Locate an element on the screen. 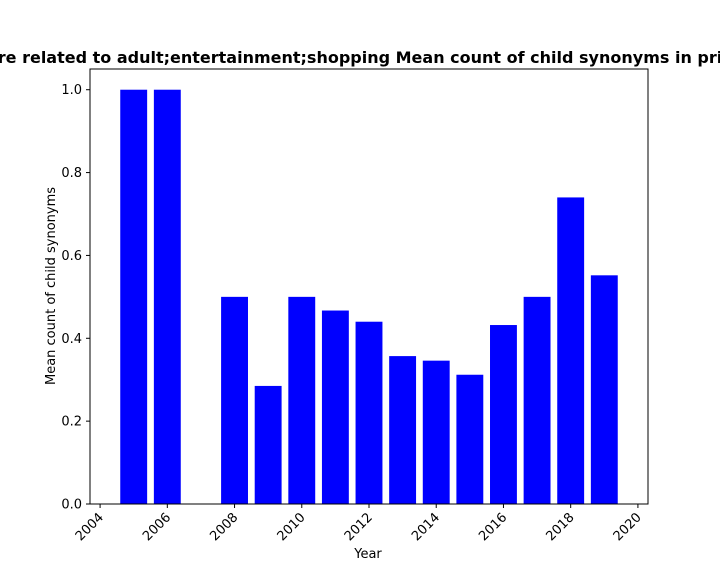 This screenshot has width=720, height=576. x-tick-label: 2010 is located at coordinates (292, 527).